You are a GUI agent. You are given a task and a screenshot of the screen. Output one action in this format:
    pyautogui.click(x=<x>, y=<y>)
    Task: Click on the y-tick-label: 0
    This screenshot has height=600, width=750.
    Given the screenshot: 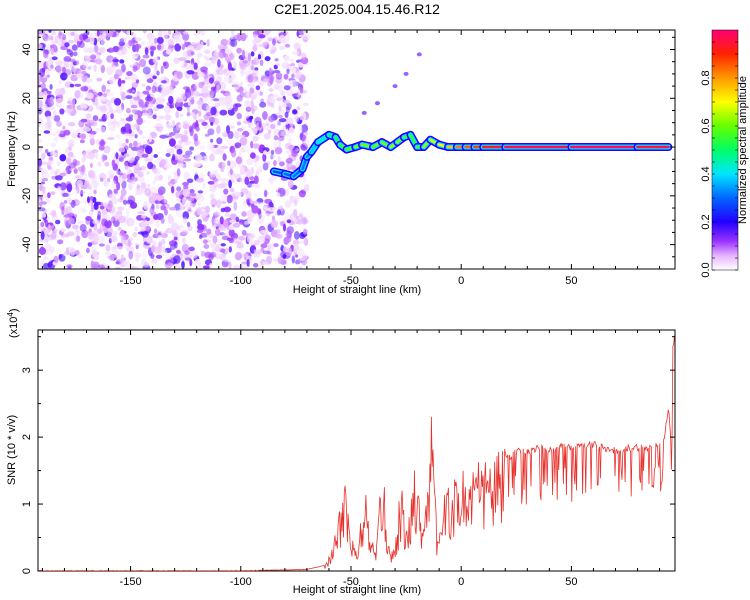 What is the action you would take?
    pyautogui.click(x=27, y=571)
    